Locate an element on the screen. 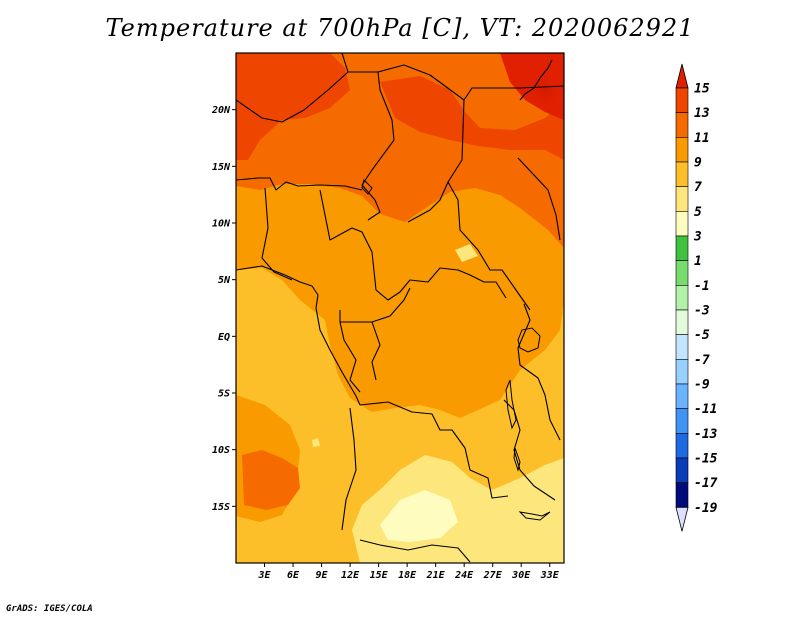 The width and height of the screenshot is (800, 618). colorbar-label: -19 is located at coordinates (706, 508).